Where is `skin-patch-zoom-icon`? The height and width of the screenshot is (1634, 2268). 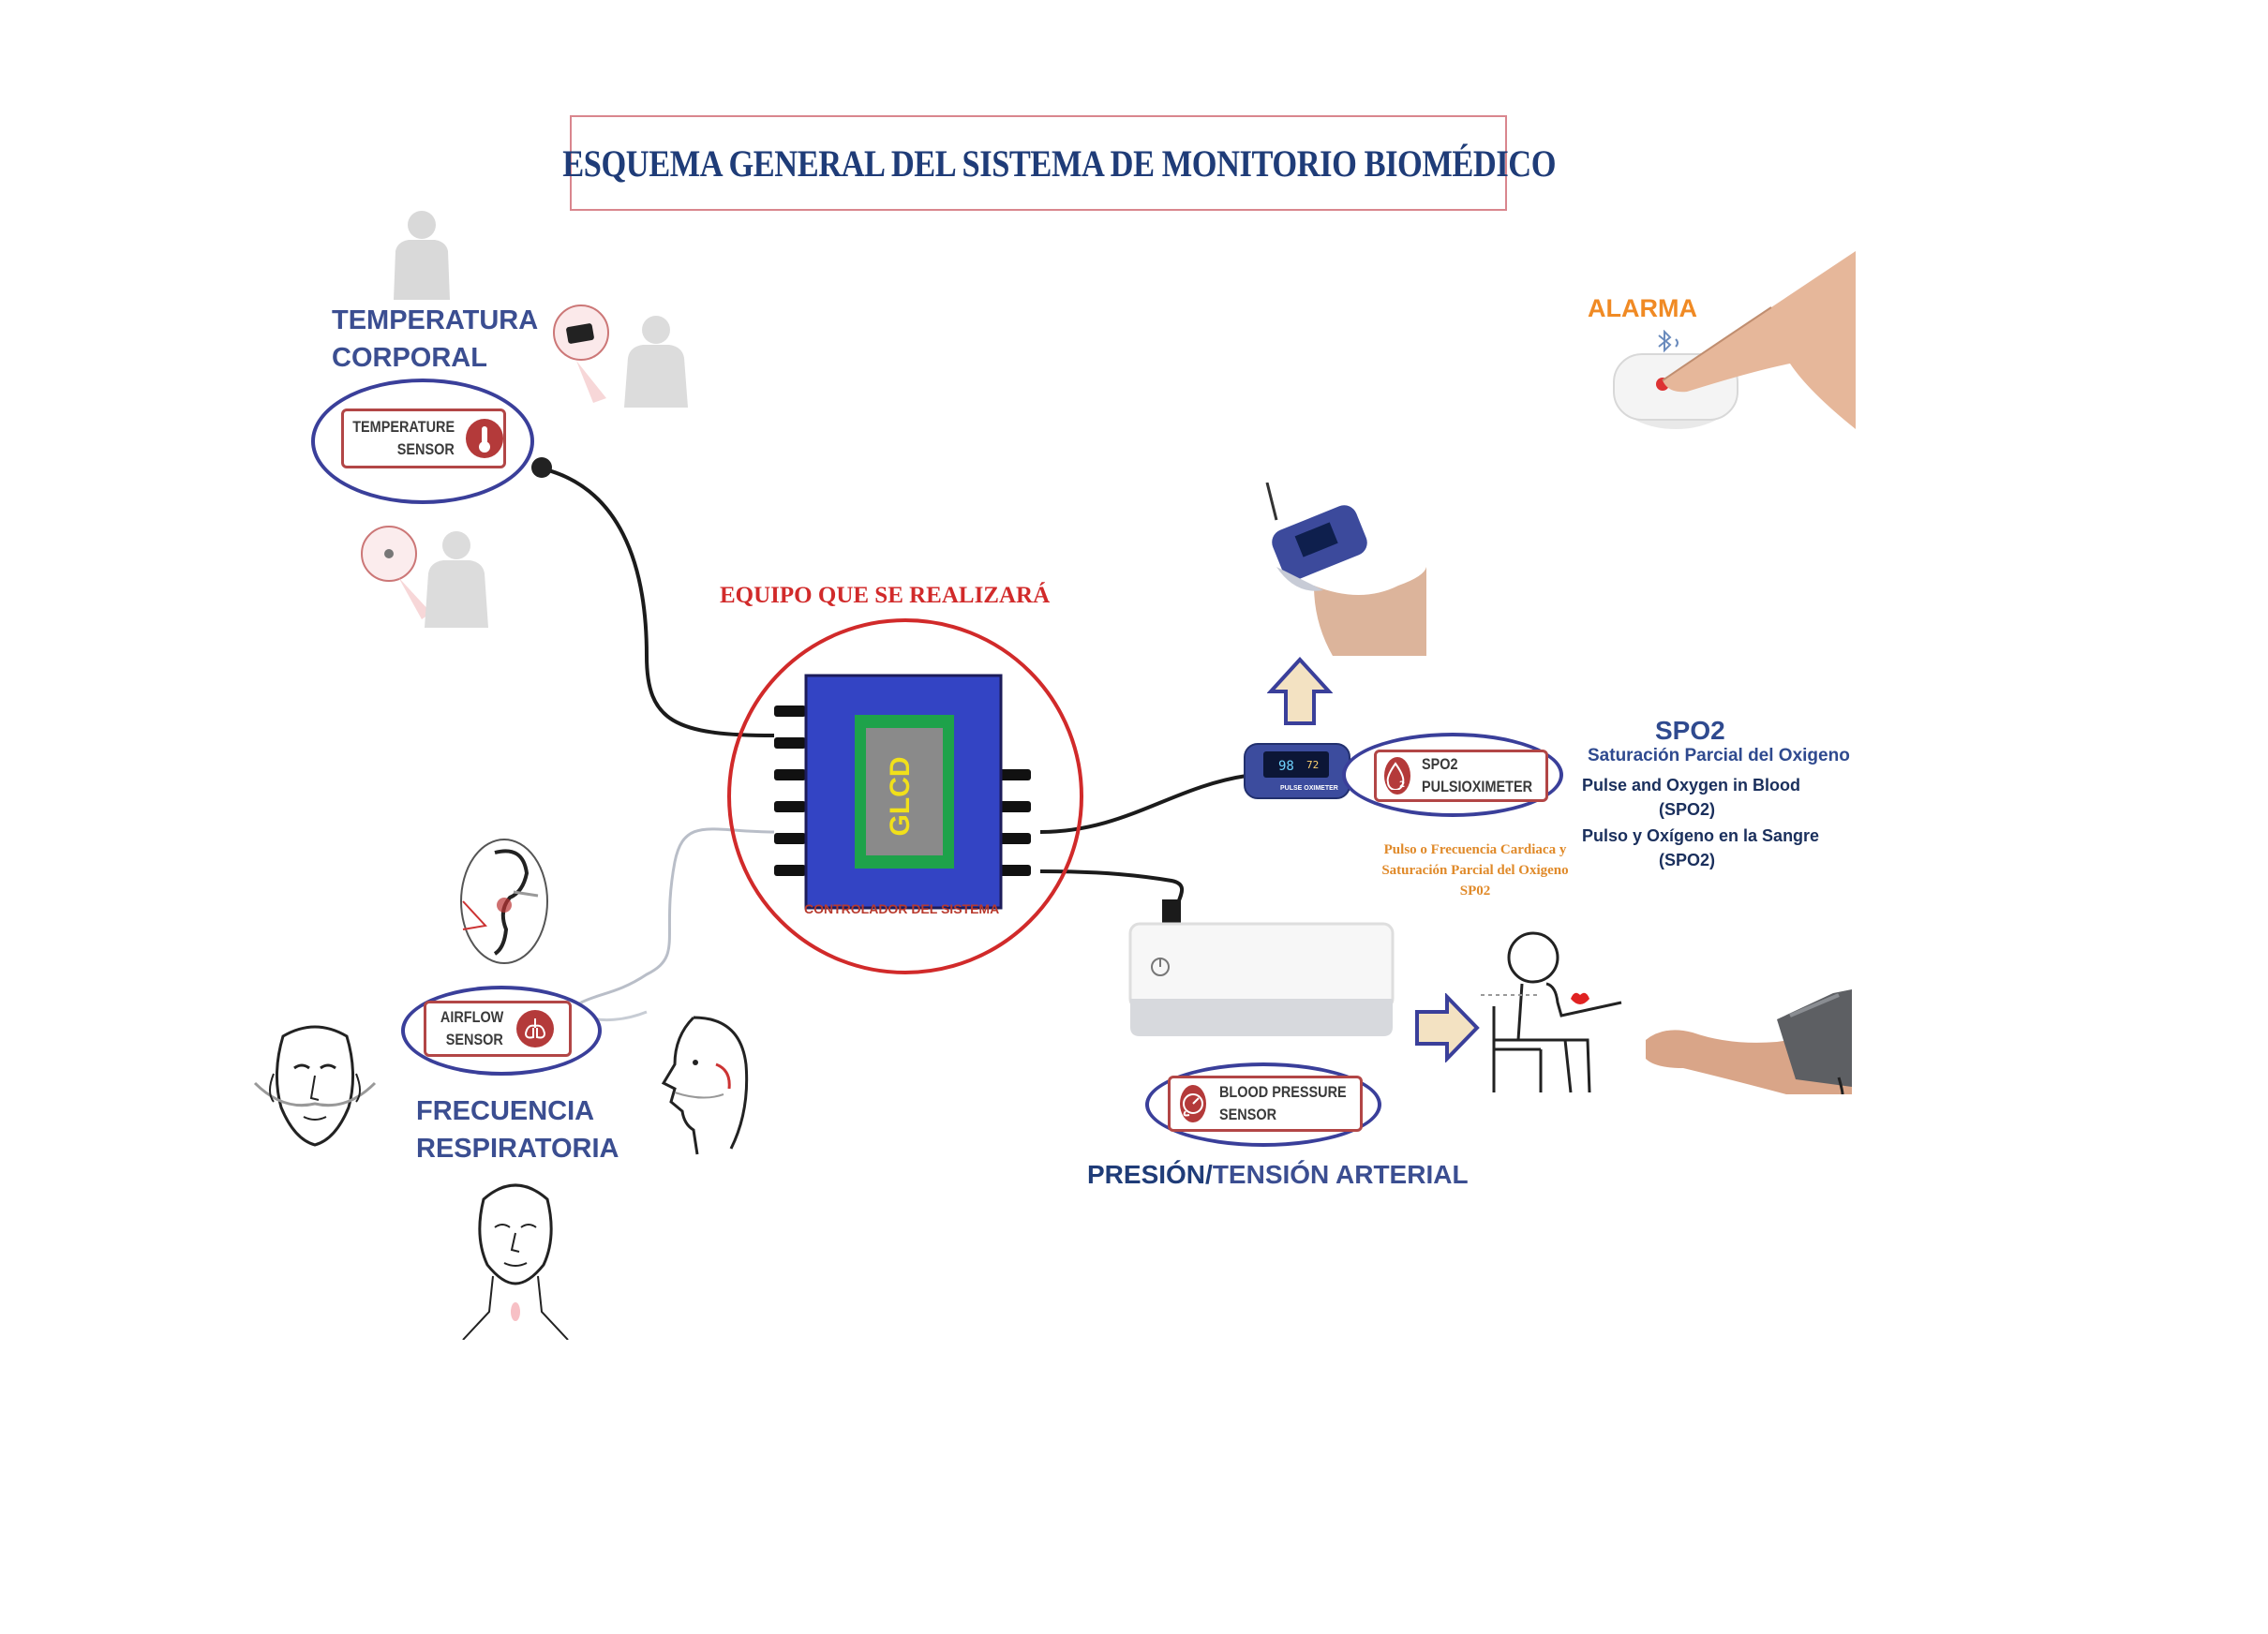 skin-patch-zoom-icon is located at coordinates (581, 354).